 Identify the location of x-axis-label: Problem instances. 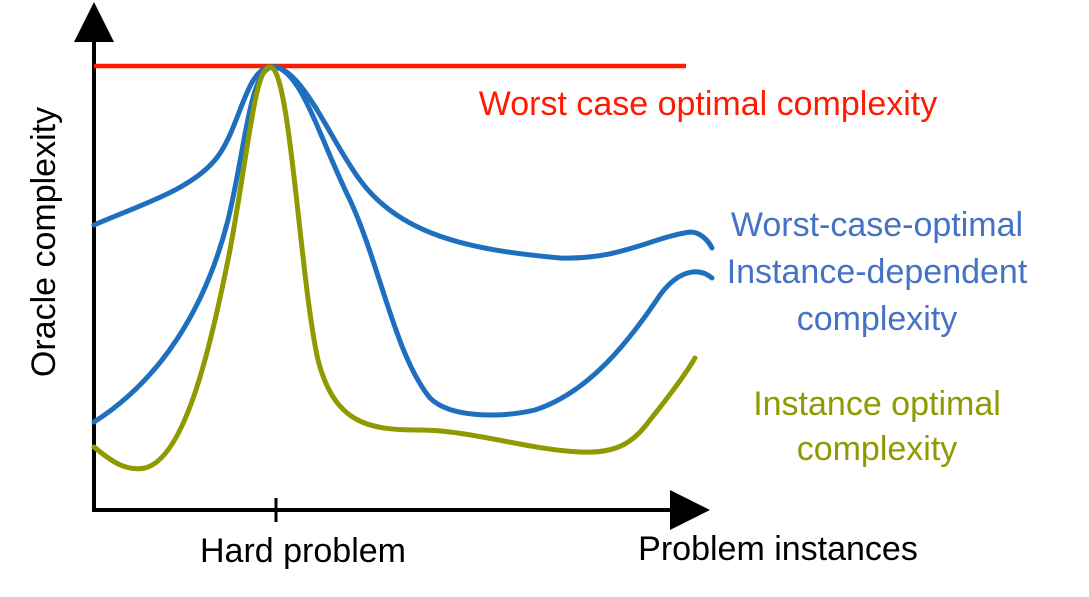
(778, 549).